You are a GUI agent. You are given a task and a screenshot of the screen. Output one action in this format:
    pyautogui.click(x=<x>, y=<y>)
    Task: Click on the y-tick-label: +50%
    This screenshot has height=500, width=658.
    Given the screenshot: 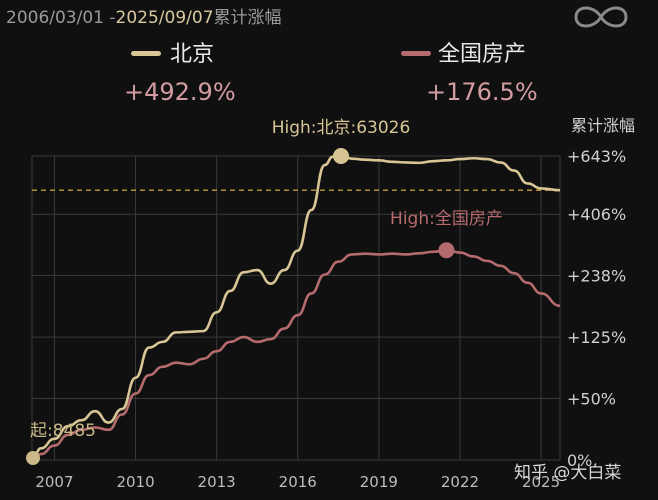 What is the action you would take?
    pyautogui.click(x=591, y=399)
    